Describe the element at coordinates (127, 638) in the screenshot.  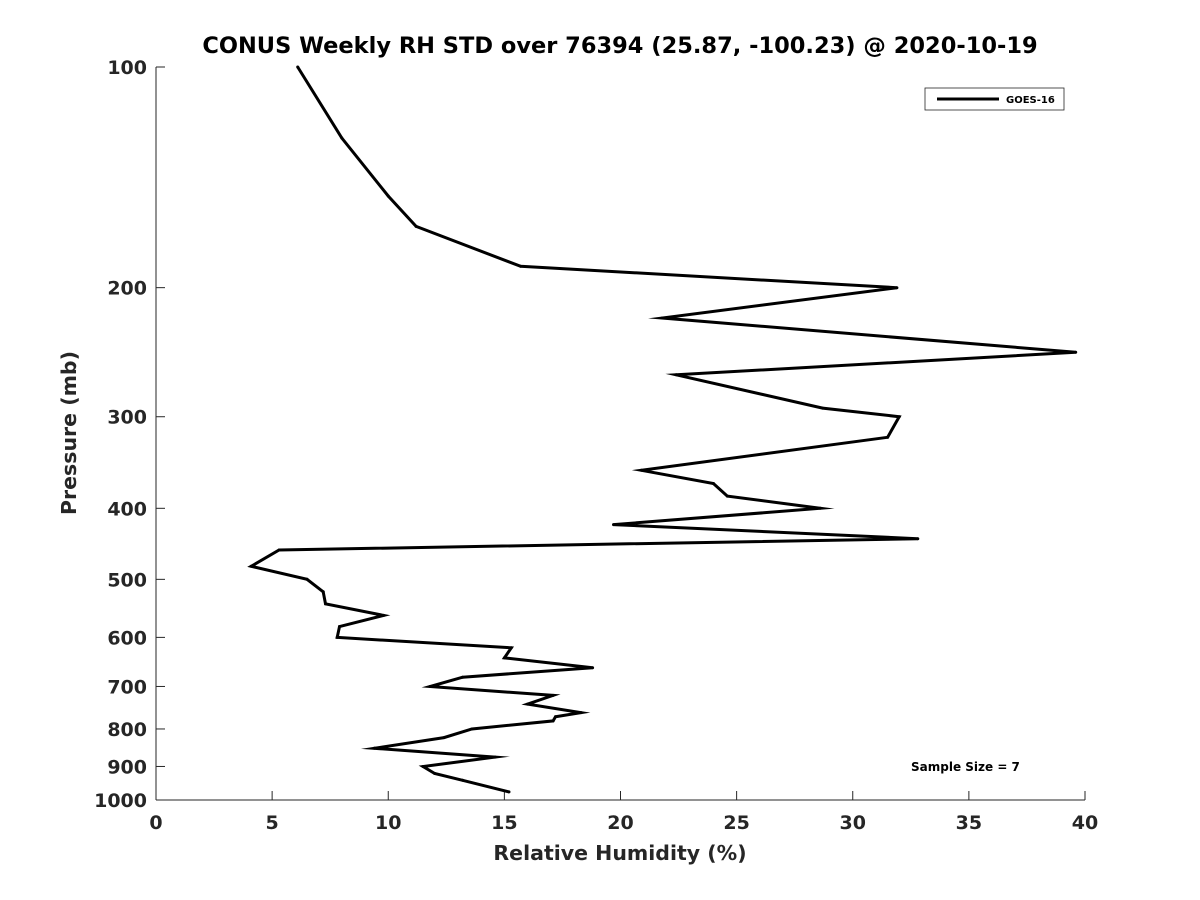
I see `y-tick-label: 600` at that location.